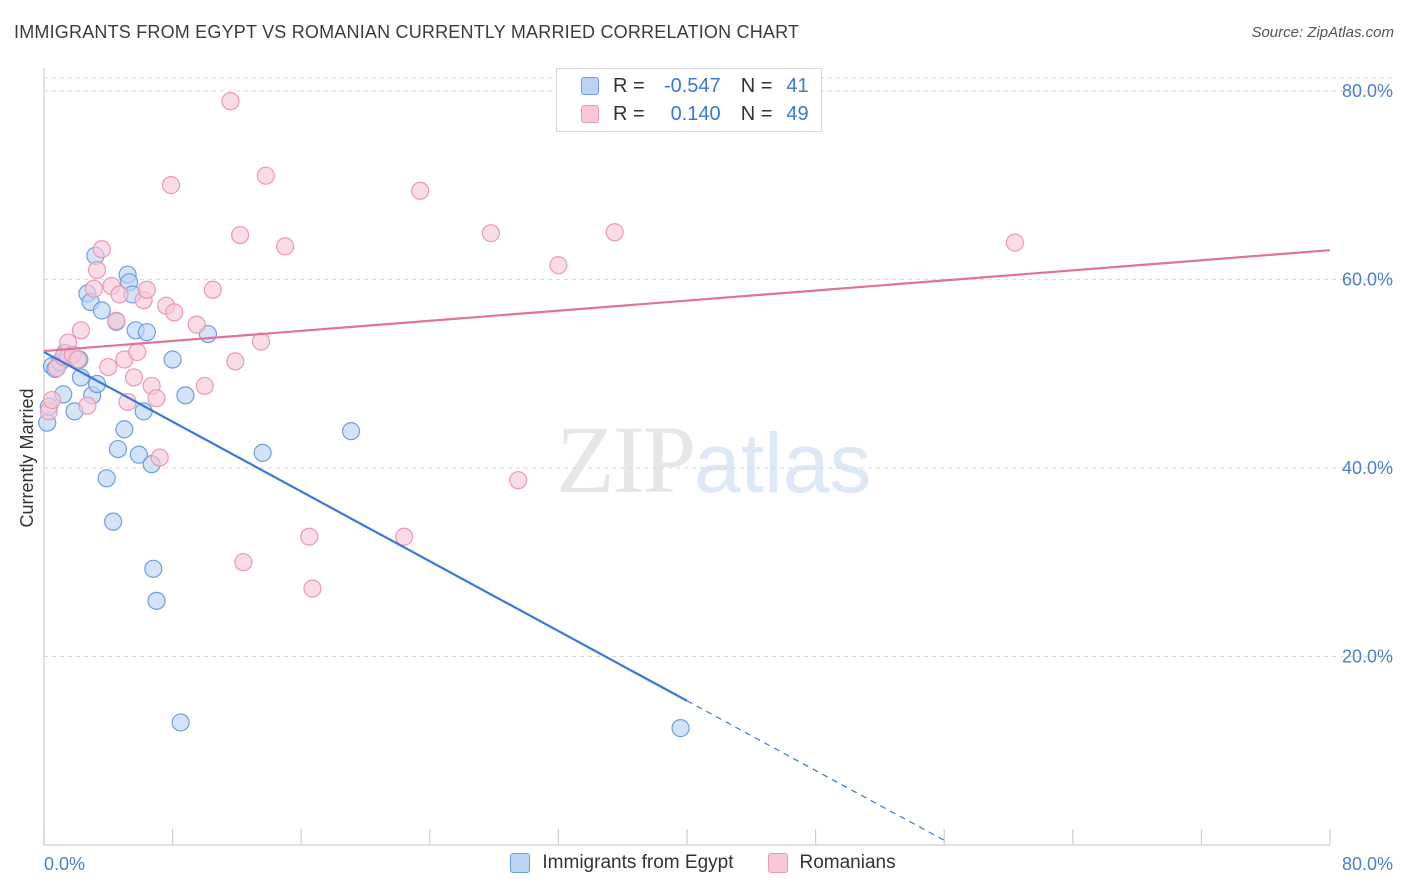 This screenshot has height=892, width=1406. What do you see at coordinates (64, 864) in the screenshot?
I see `x-tick-label: 0.0%` at bounding box center [64, 864].